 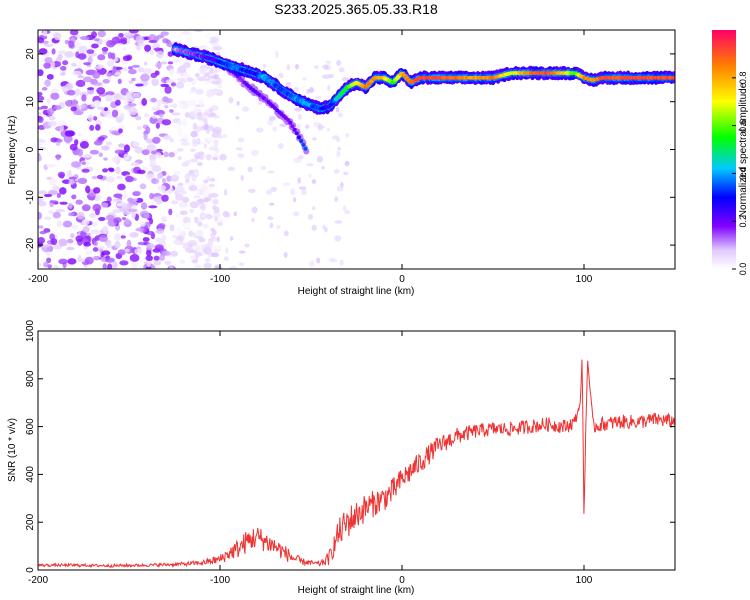 What do you see at coordinates (30, 378) in the screenshot?
I see `y-tick-label: 800` at bounding box center [30, 378].